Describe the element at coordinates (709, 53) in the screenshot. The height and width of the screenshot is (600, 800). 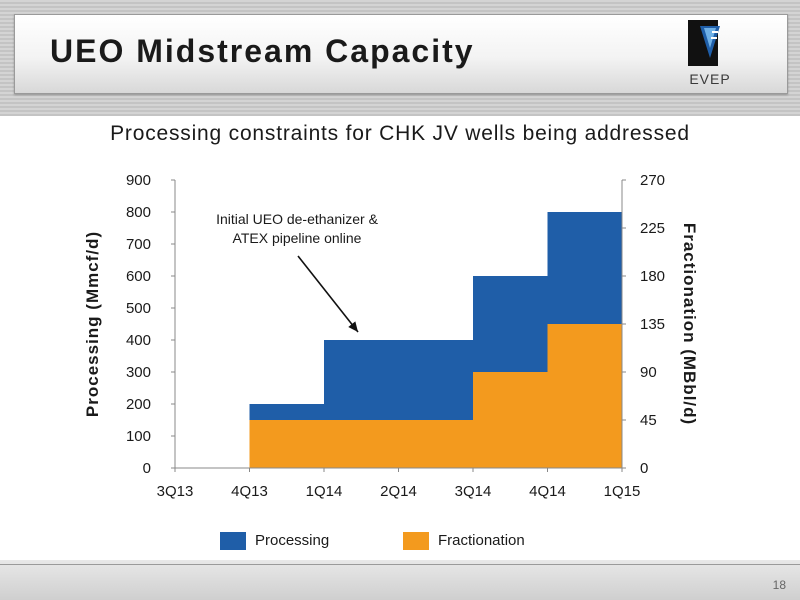
I see `evep-logo: EVEP` at that location.